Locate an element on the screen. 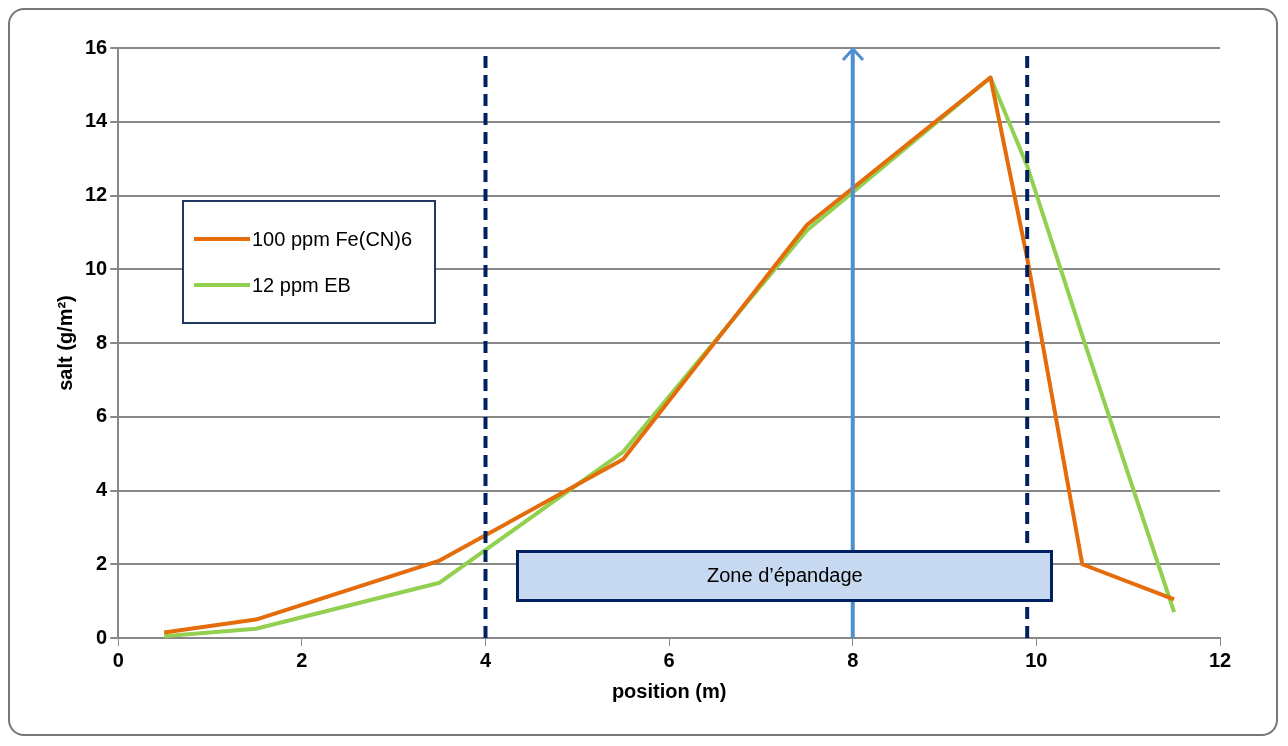  x-tick-label: 6 is located at coordinates (669, 659).